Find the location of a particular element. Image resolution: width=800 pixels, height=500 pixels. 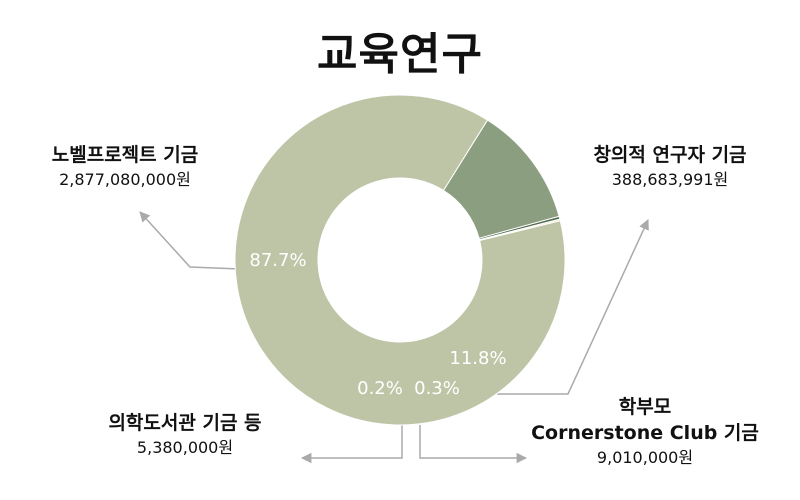

percent-label-medical-library: 0.2% is located at coordinates (380, 388).